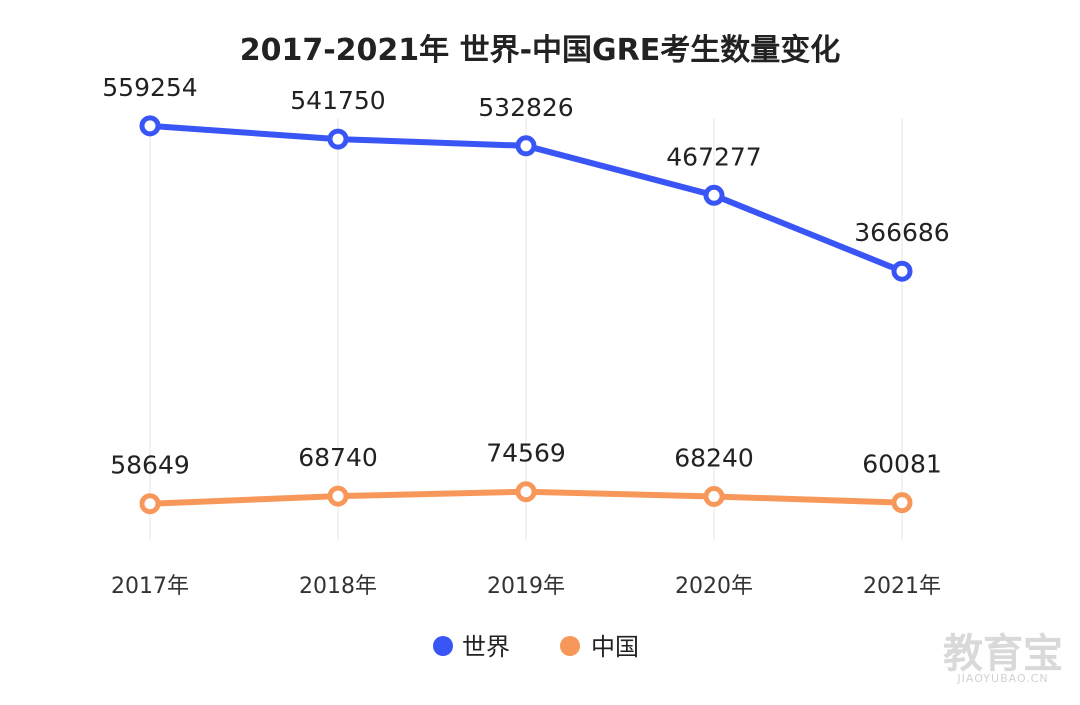 The width and height of the screenshot is (1080, 705). I want to click on data-label-world: 559254, so click(149, 87).